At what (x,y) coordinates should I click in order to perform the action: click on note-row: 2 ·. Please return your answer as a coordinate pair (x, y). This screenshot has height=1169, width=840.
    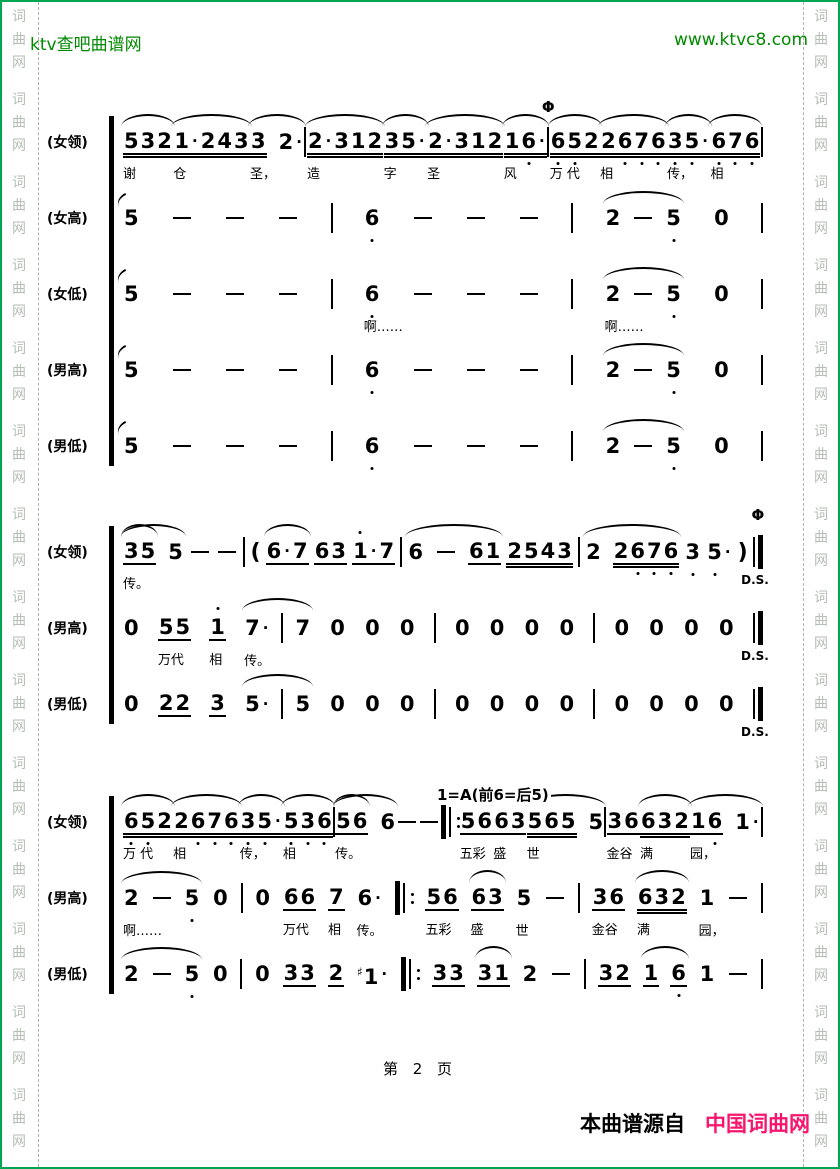
    Looking at the image, I should click on (291, 142).